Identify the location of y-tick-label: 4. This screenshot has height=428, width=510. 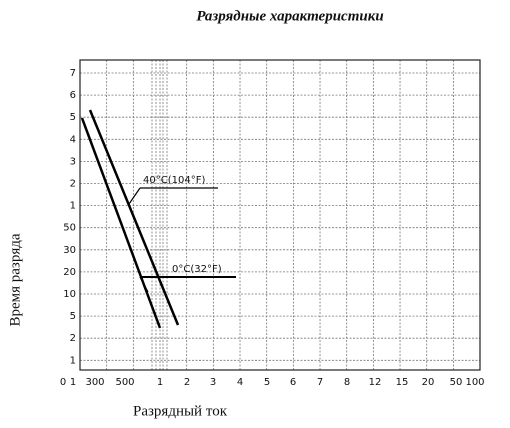
(73, 139).